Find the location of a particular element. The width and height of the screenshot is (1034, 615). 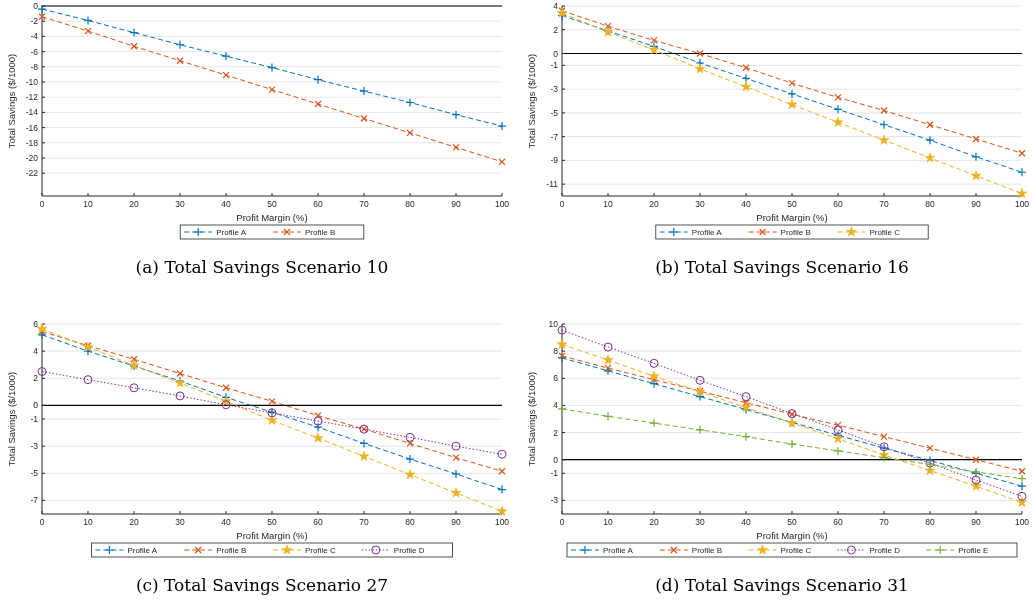

x-tick-label: 40 is located at coordinates (746, 204).